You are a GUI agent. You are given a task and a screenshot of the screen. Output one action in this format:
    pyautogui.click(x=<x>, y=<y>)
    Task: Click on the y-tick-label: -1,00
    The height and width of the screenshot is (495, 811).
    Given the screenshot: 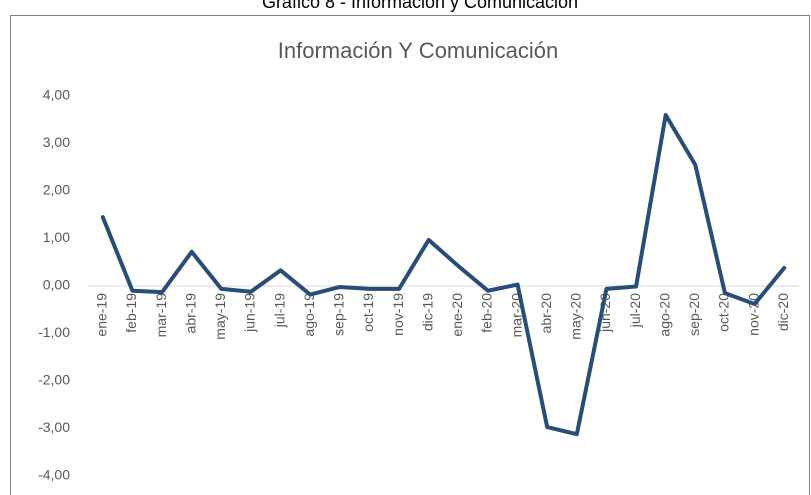 What is the action you would take?
    pyautogui.click(x=54, y=332)
    